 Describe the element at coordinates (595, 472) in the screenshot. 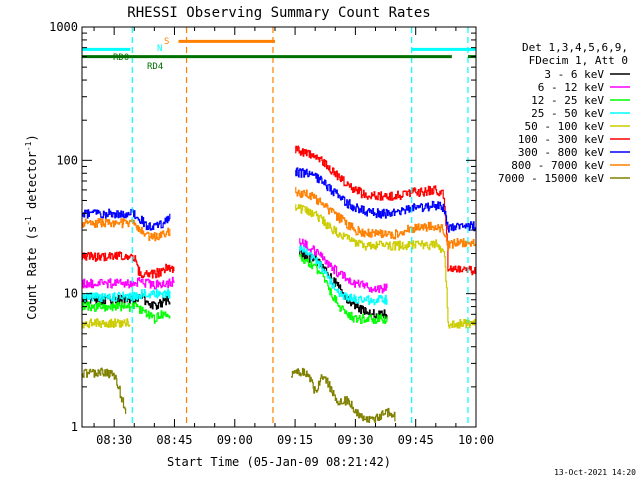

I see `timestamp: 13-Oct-2021 14:20` at that location.